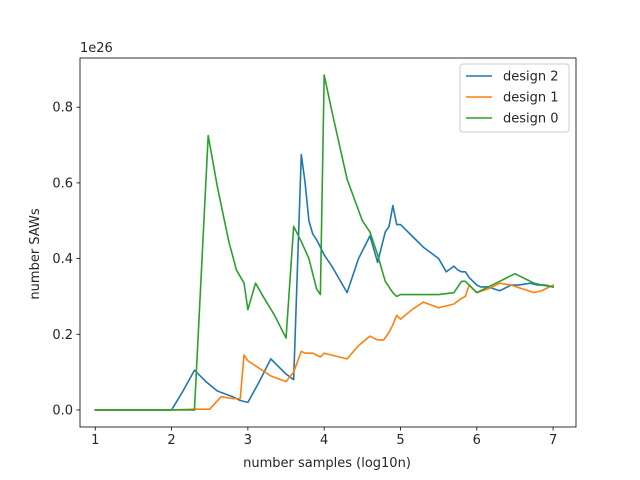 Image resolution: width=640 pixels, height=480 pixels. What do you see at coordinates (400, 440) in the screenshot?
I see `x-tick-label: 5` at bounding box center [400, 440].